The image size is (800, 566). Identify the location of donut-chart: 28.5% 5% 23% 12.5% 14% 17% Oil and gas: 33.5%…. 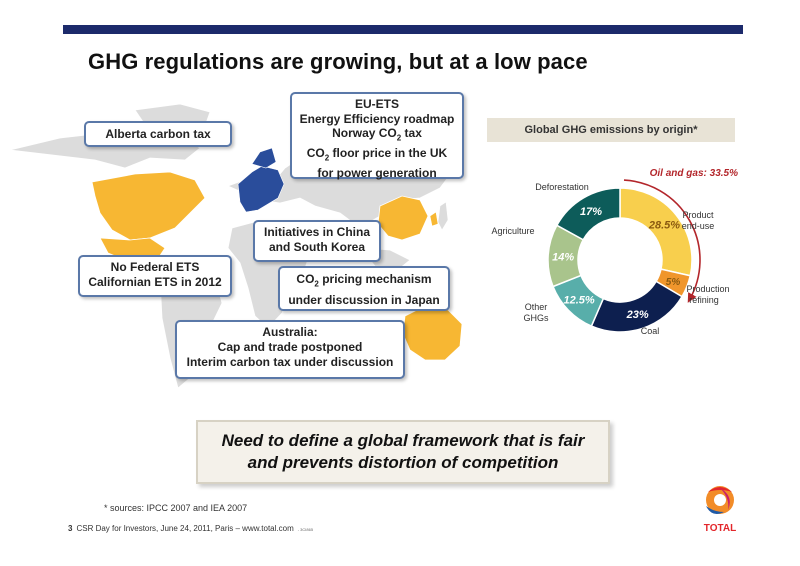
(614, 252).